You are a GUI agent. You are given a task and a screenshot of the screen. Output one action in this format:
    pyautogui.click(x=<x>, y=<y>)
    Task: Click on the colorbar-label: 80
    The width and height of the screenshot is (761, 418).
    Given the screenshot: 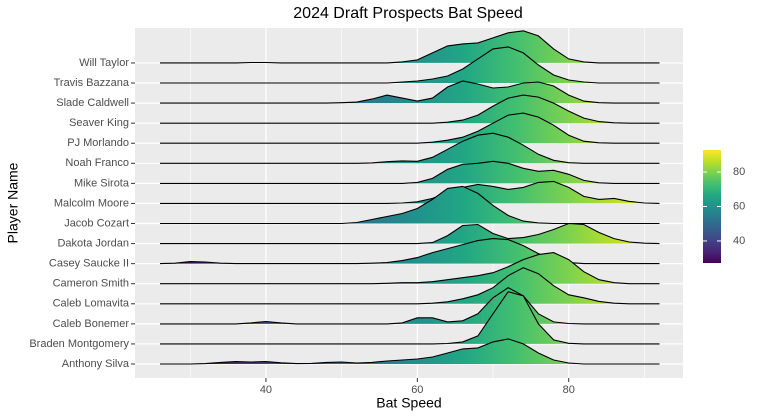 What is the action you would take?
    pyautogui.click(x=739, y=172)
    